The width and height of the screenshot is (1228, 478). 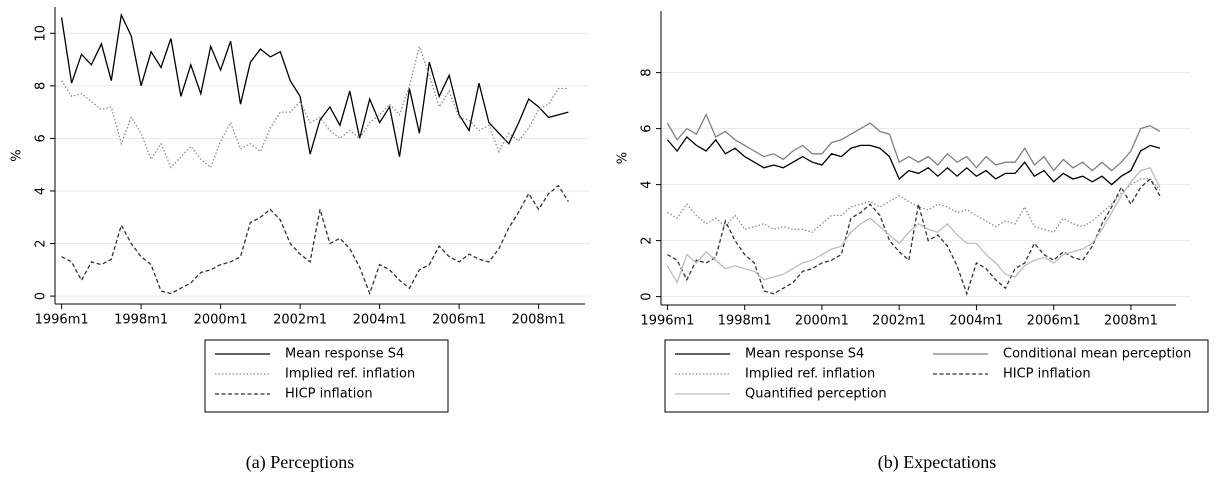 What do you see at coordinates (937, 462) in the screenshot?
I see `caption: (b) Expectations` at bounding box center [937, 462].